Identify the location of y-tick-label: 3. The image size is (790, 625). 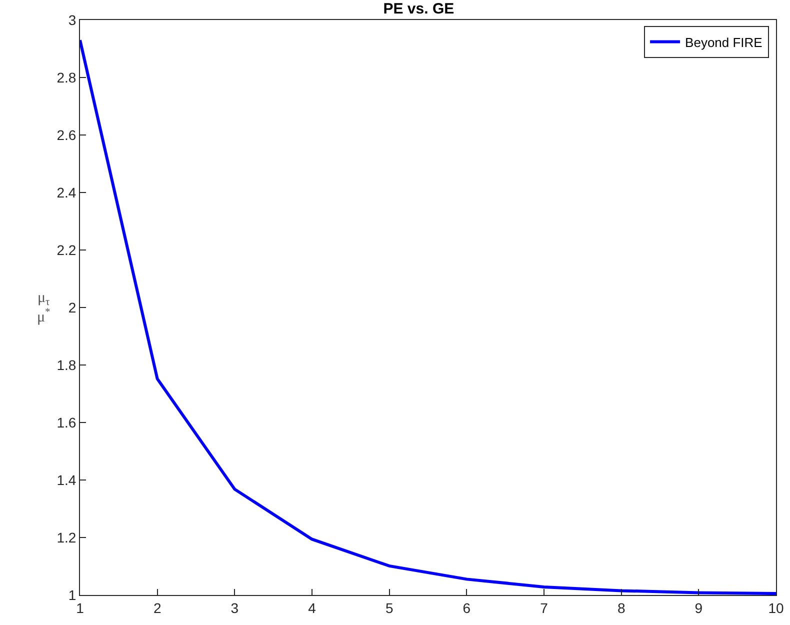
(72, 20).